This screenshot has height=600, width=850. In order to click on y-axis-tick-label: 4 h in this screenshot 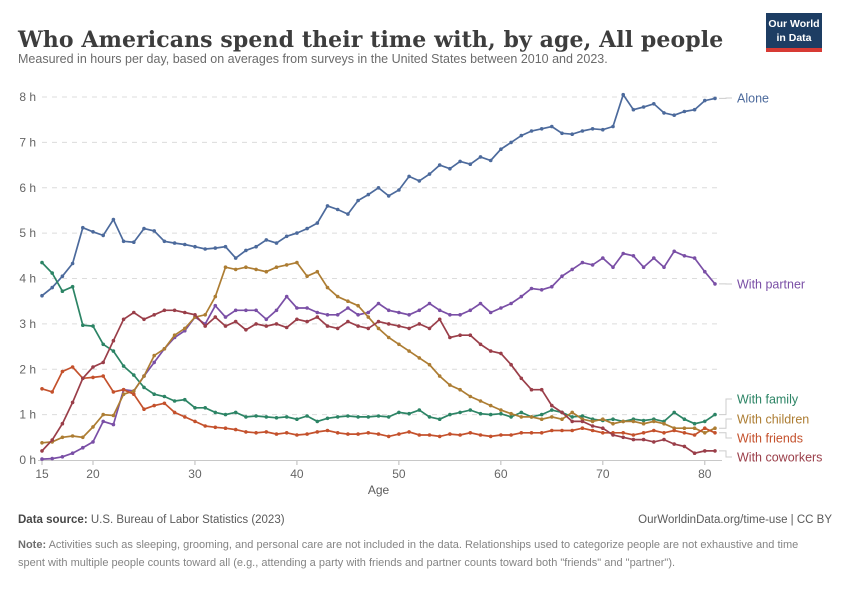, I will do `click(27, 279)`.